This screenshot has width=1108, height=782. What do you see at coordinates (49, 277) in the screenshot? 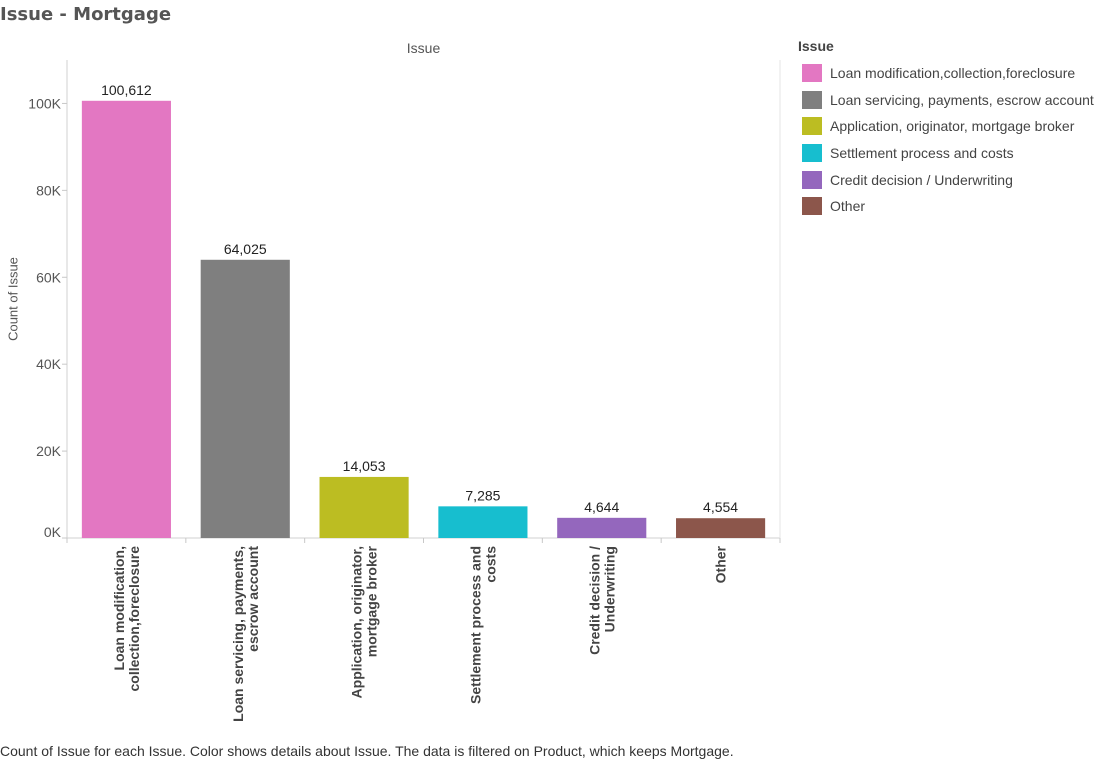
I see `y-tick-label: 60K` at bounding box center [49, 277].